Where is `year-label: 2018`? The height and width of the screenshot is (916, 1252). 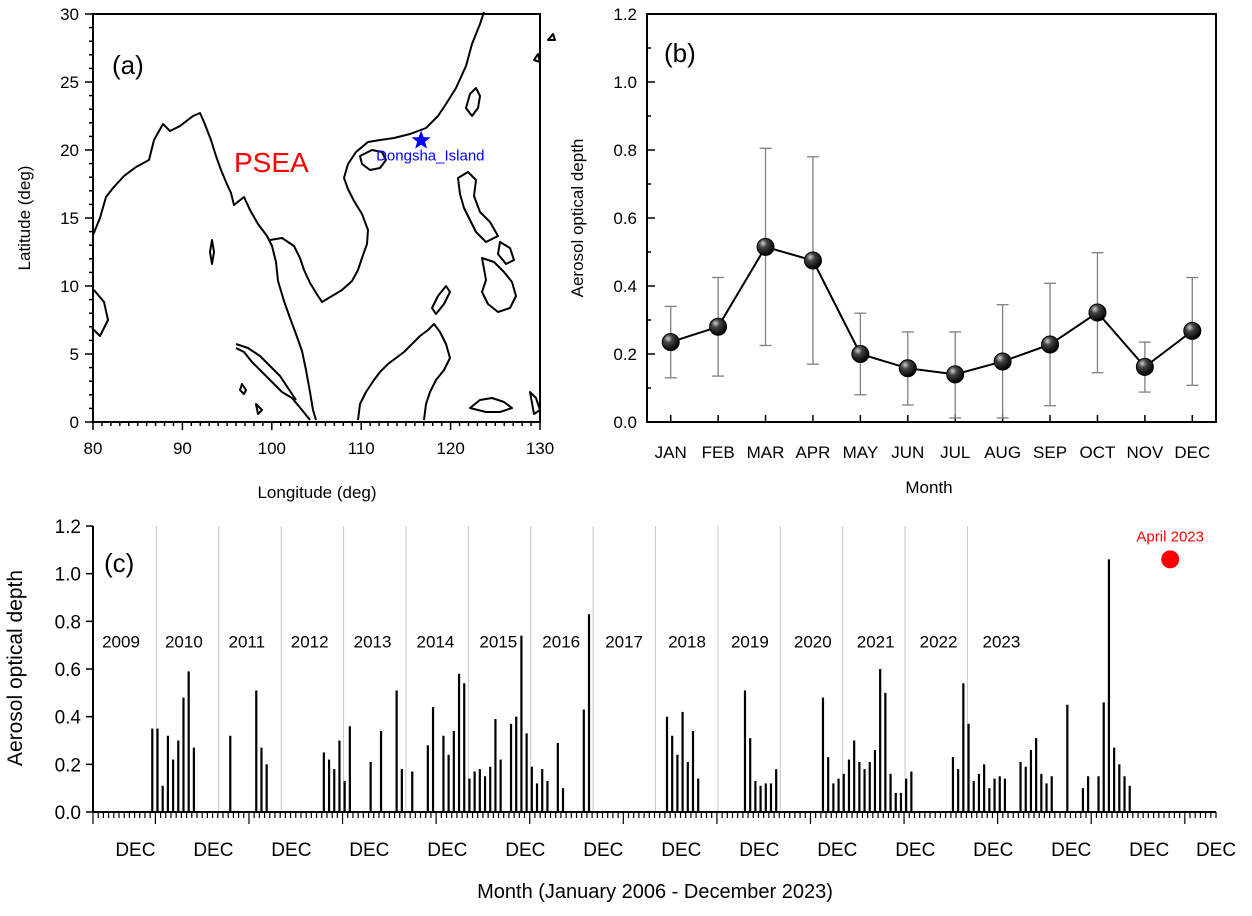 year-label: 2018 is located at coordinates (687, 642).